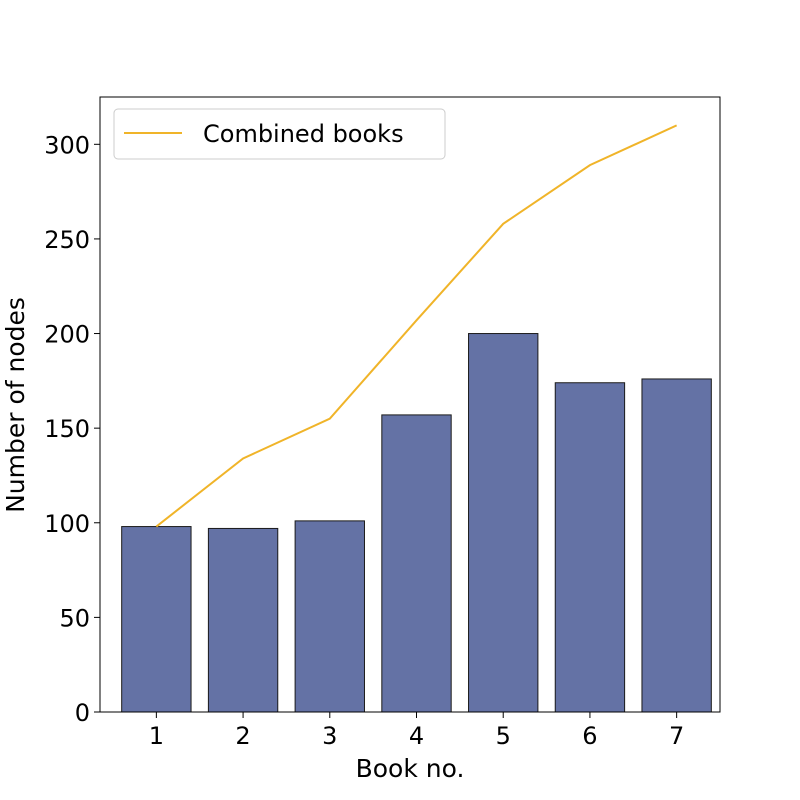 The image size is (800, 800). What do you see at coordinates (589, 736) in the screenshot?
I see `x-tick-label-6: 6` at bounding box center [589, 736].